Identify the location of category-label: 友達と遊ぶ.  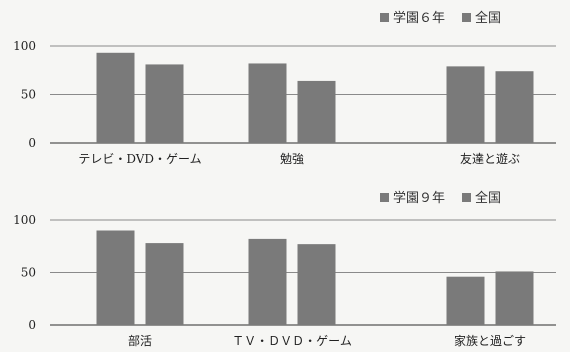
(490, 158).